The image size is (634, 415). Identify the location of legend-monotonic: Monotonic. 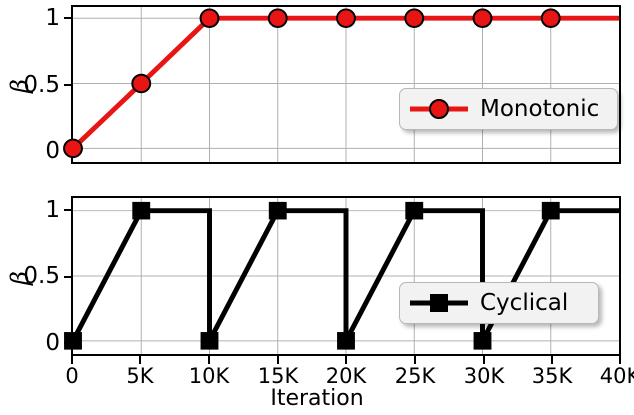
(508, 109).